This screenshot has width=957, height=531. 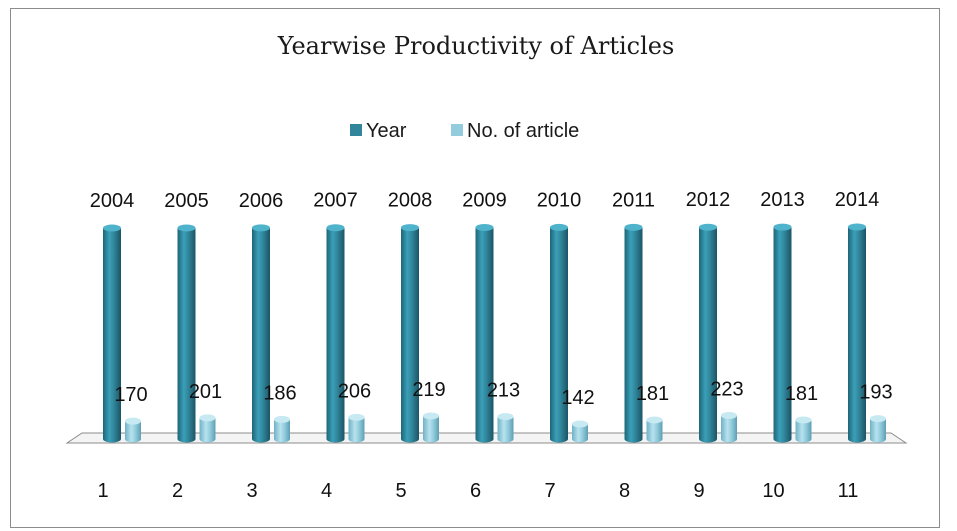 I want to click on label-year-5: 2008, so click(x=410, y=201).